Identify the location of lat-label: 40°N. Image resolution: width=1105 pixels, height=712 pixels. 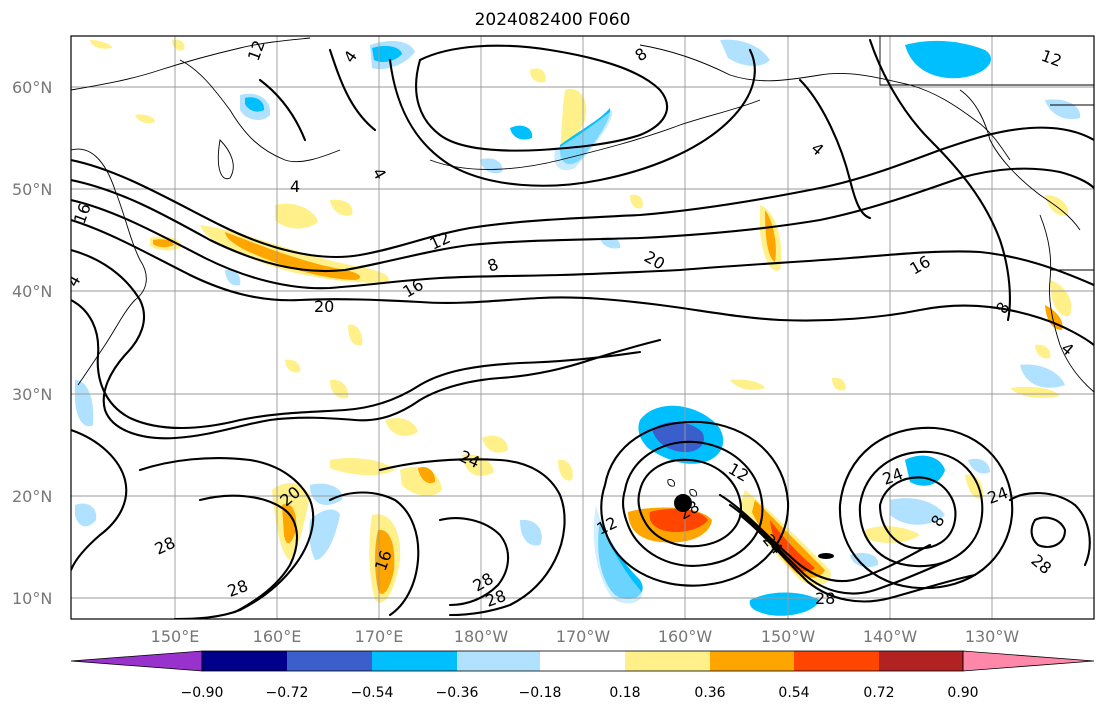
(32, 291).